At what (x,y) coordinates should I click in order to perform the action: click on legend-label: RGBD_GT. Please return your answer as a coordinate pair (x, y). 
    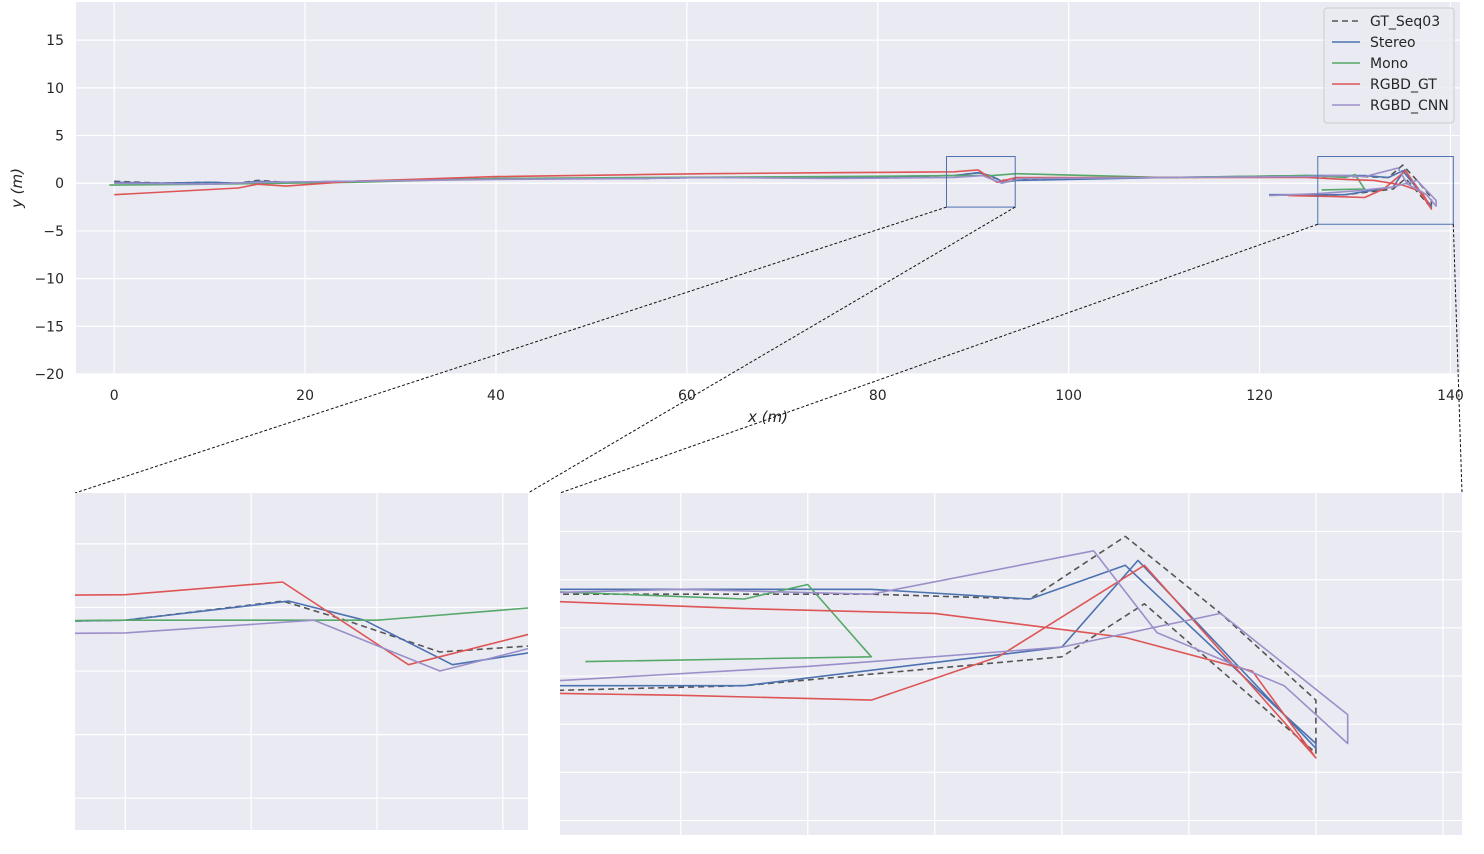
    Looking at the image, I should click on (1403, 85).